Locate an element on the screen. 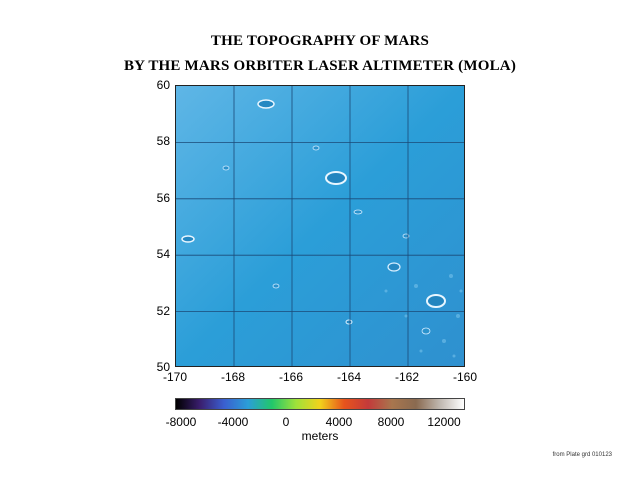 The height and width of the screenshot is (480, 640). elevation-colorbar is located at coordinates (320, 404).